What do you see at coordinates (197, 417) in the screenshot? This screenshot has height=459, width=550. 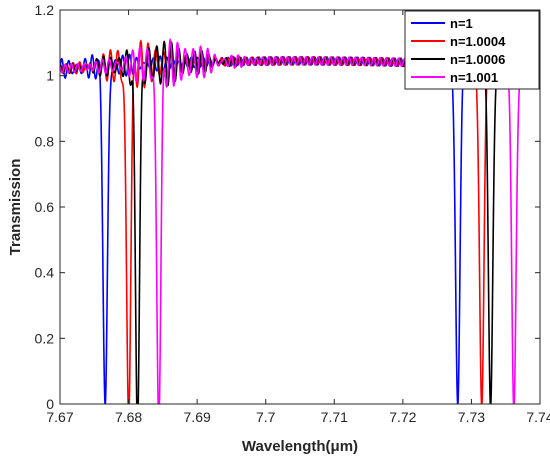 I see `x-tick-label: 7.69` at bounding box center [197, 417].